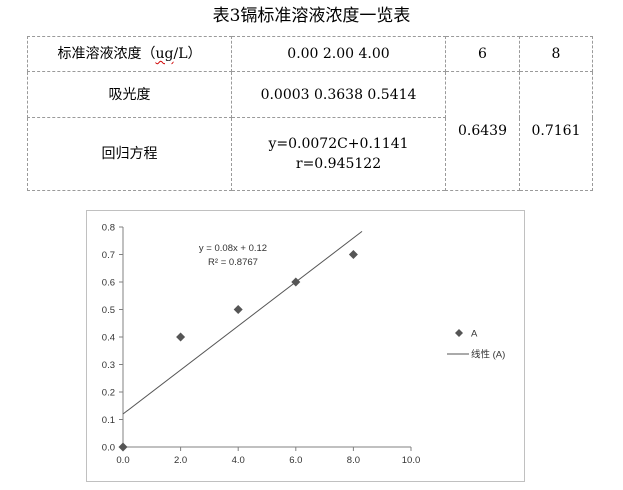 Image resolution: width=623 pixels, height=490 pixels. What do you see at coordinates (108, 338) in the screenshot?
I see `y-tick-label: 0.4` at bounding box center [108, 338].